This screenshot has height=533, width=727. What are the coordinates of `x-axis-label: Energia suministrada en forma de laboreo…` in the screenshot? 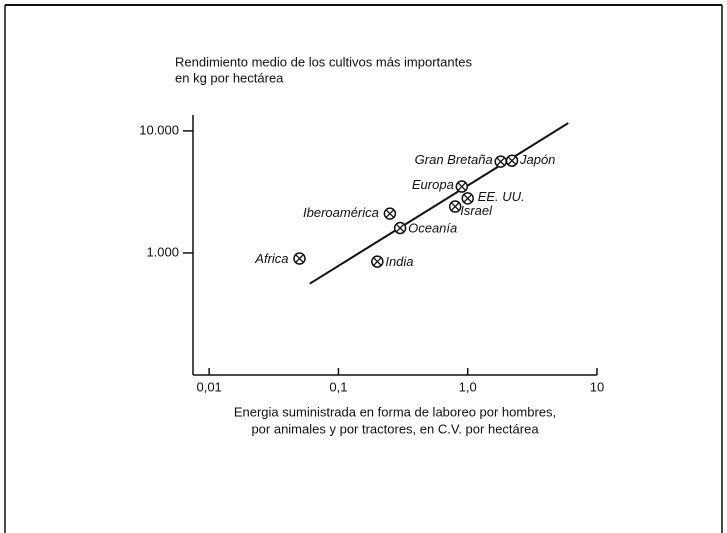 It's located at (395, 411).